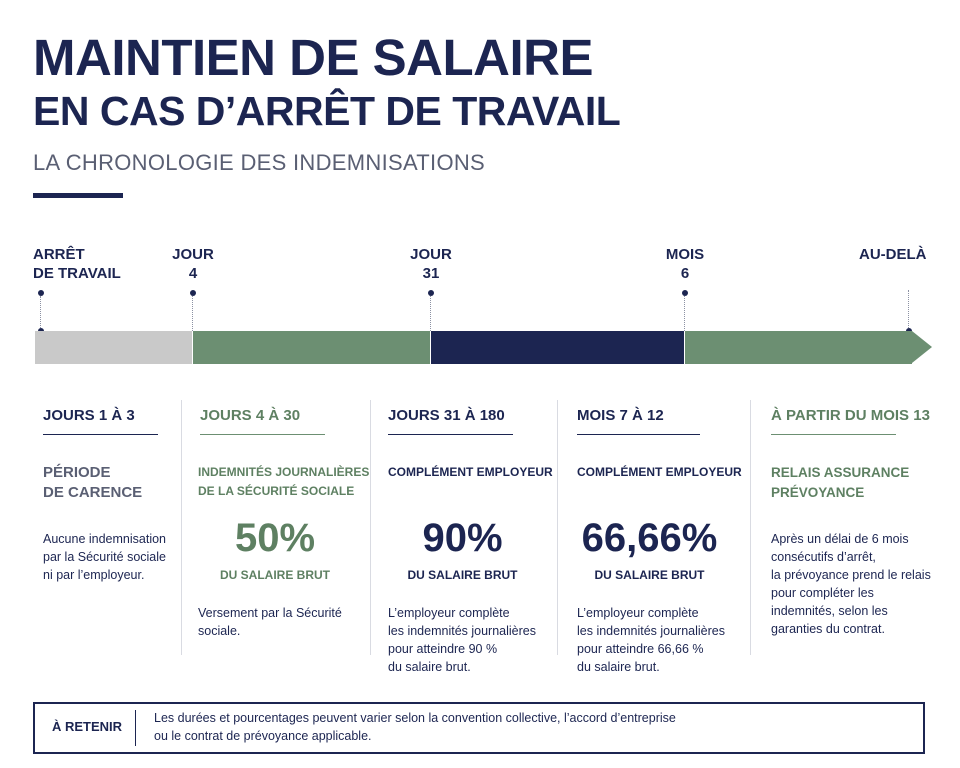 The height and width of the screenshot is (768, 960). I want to click on timeline-marker-arret: ARRÊT DE TRAVAIL, so click(77, 264).